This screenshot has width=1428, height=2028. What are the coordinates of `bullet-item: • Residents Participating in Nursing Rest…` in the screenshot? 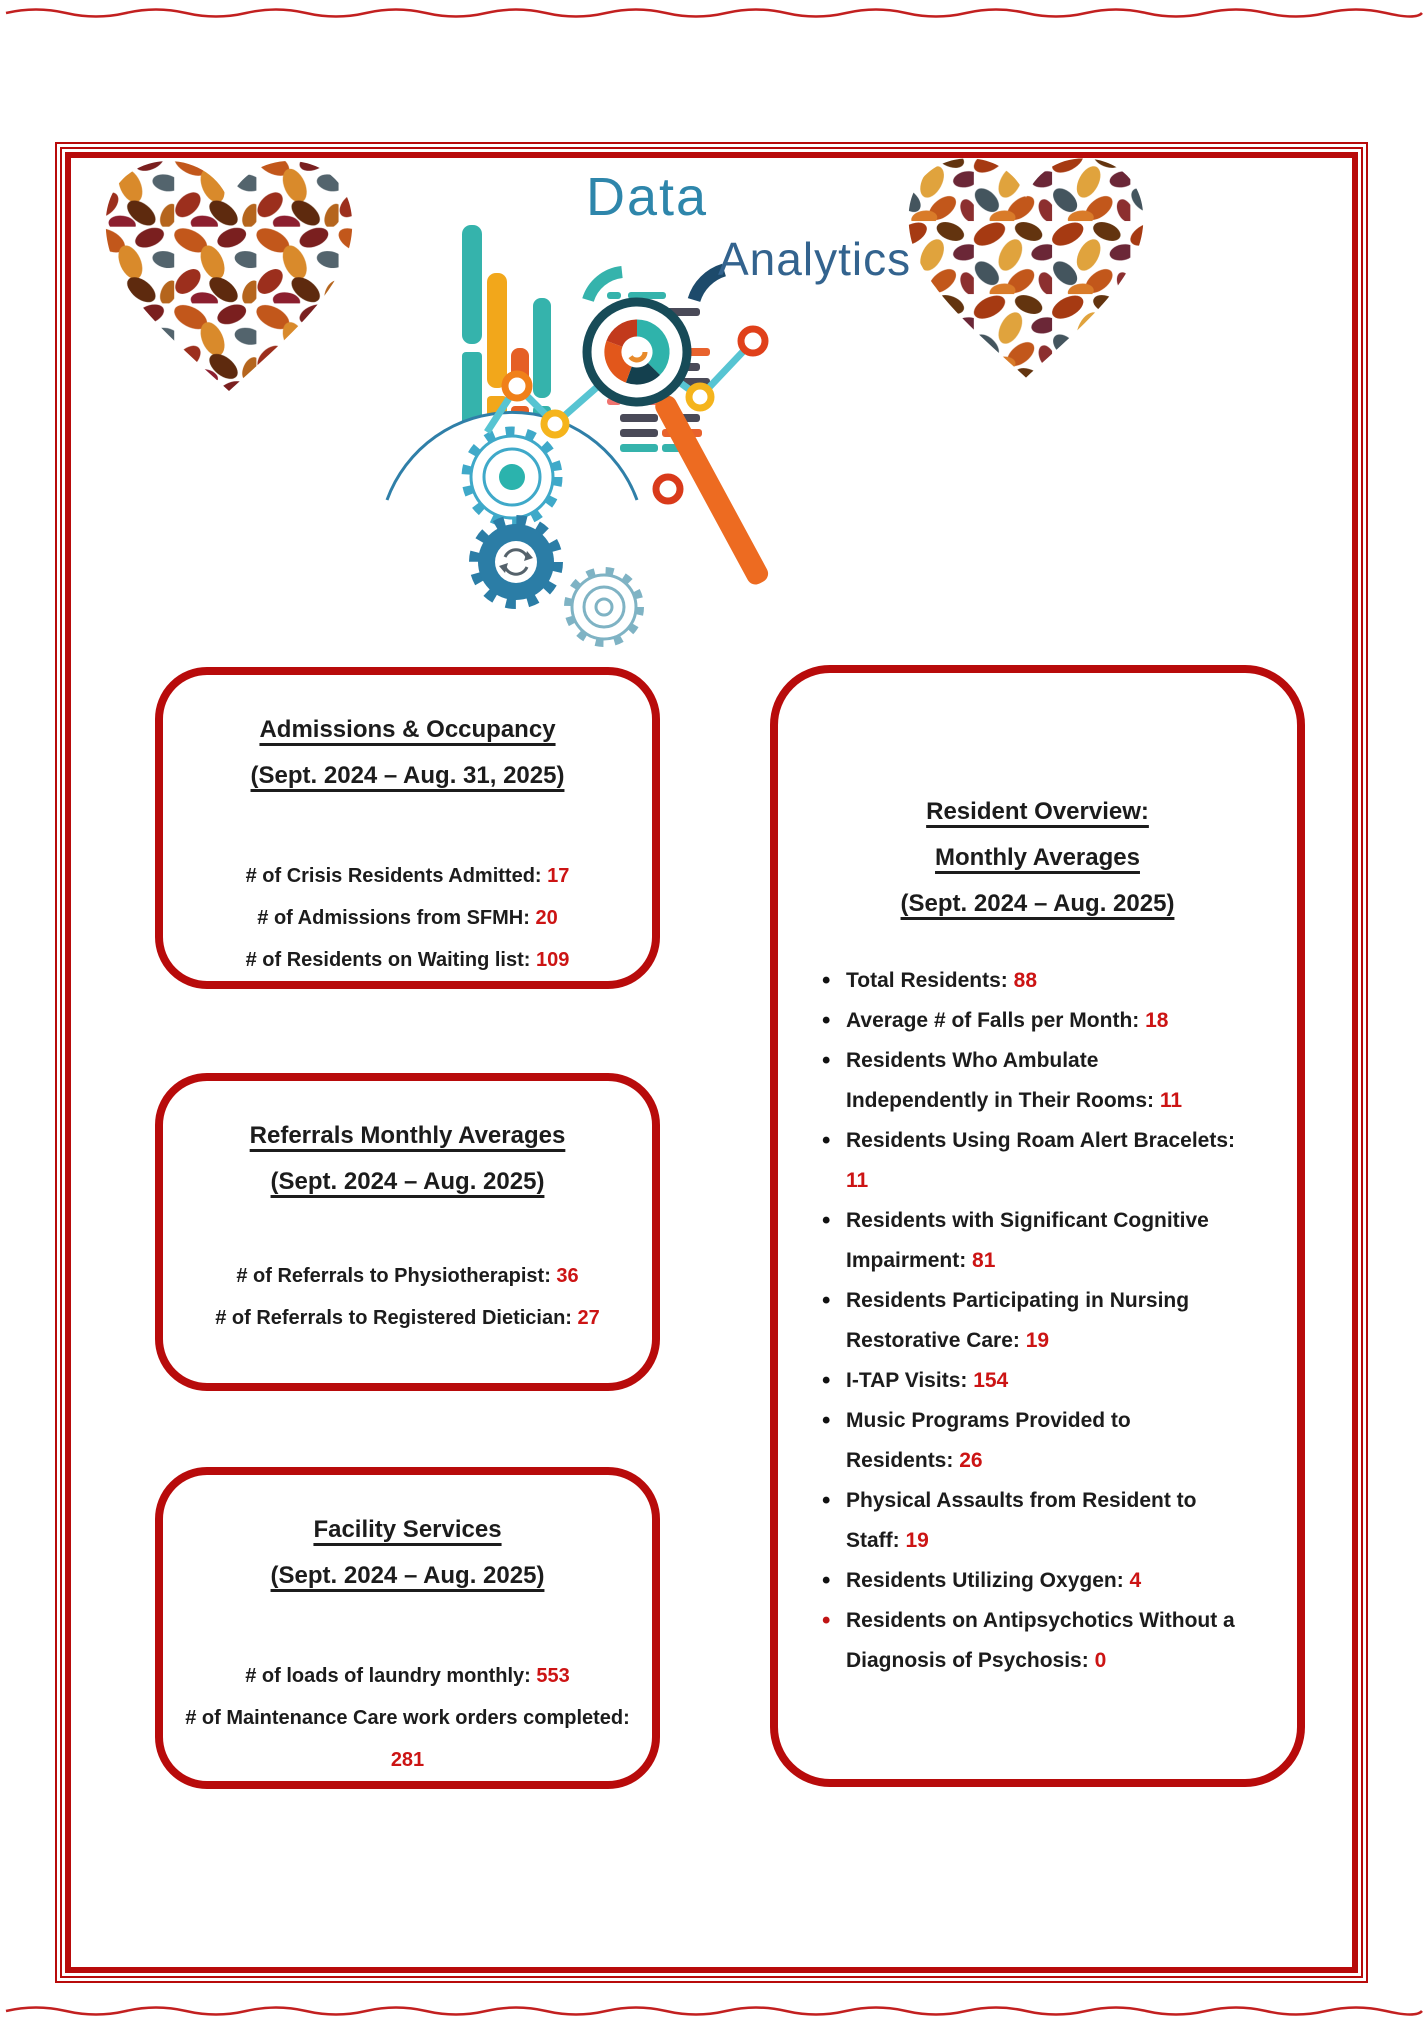 It's located at (1030, 1321).